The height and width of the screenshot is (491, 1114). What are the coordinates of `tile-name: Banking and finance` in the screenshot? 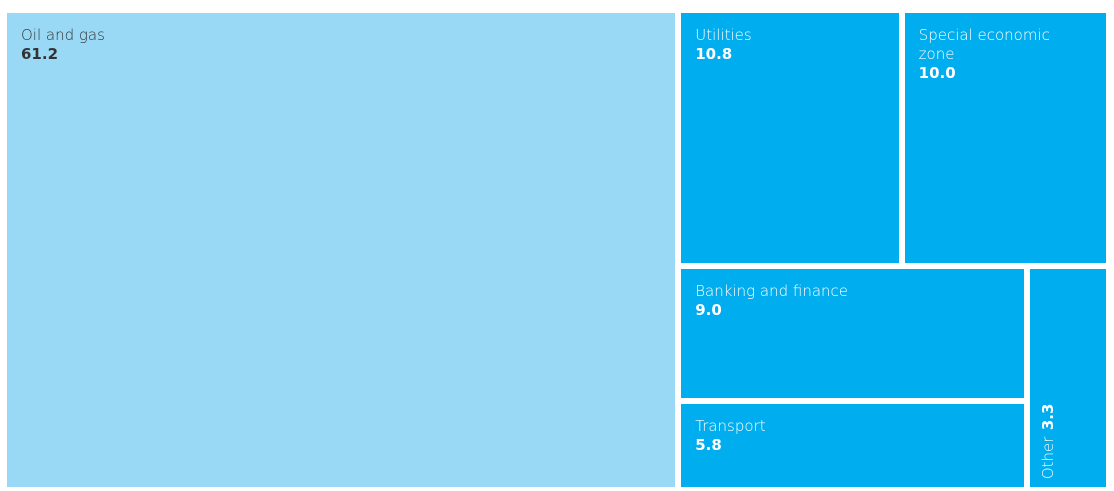 It's located at (772, 291).